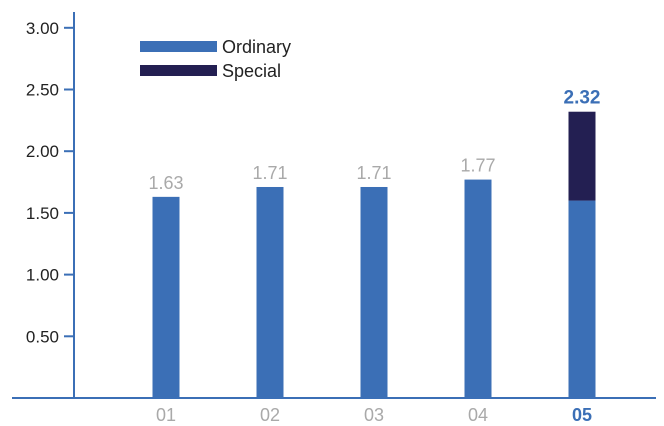  What do you see at coordinates (178, 46) in the screenshot?
I see `legend-swatch-ordinary` at bounding box center [178, 46].